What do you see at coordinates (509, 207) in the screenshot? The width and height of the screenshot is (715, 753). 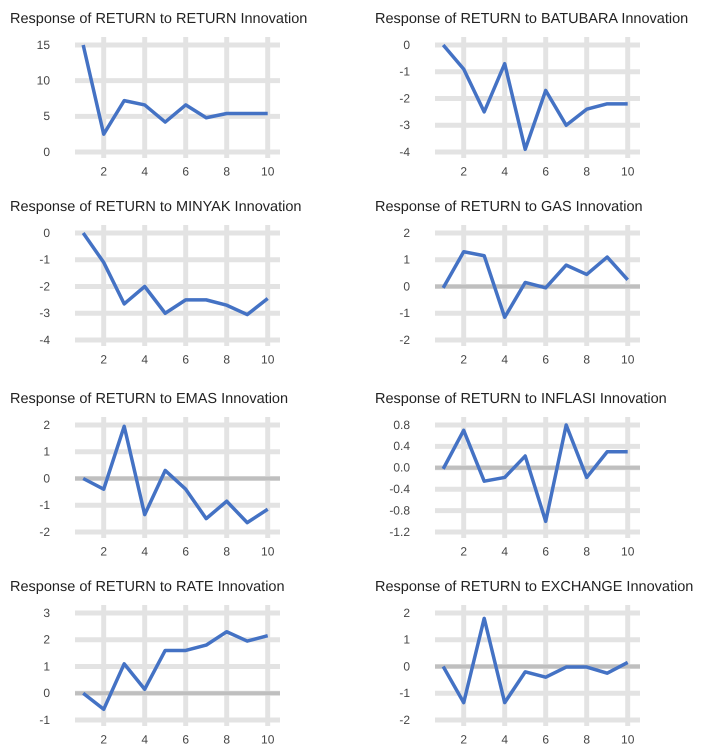 I see `chart-title: Response of RETURN to GAS Innovation` at bounding box center [509, 207].